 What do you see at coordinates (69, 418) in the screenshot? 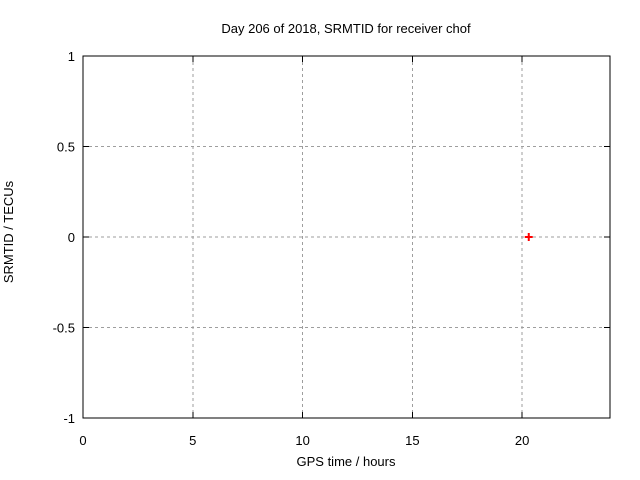
I see `y-tick-label: -1` at bounding box center [69, 418].